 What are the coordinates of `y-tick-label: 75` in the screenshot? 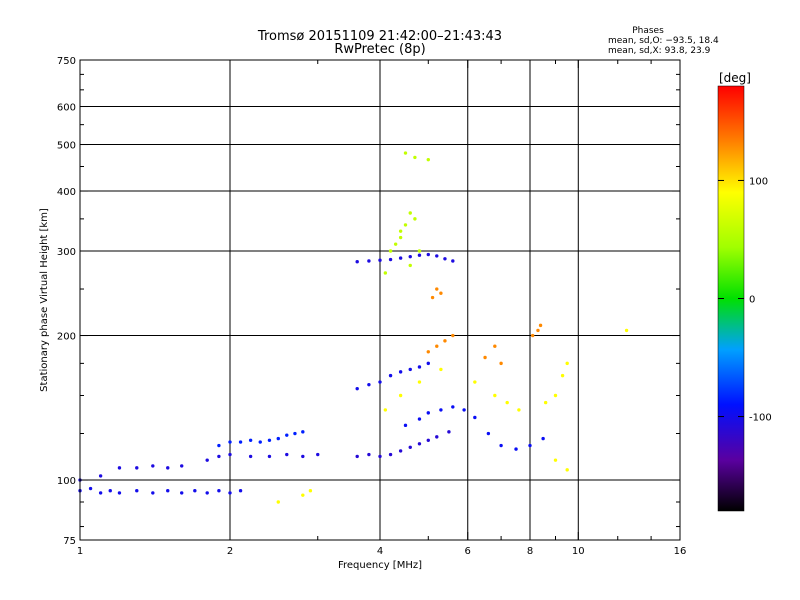 It's located at (69, 541).